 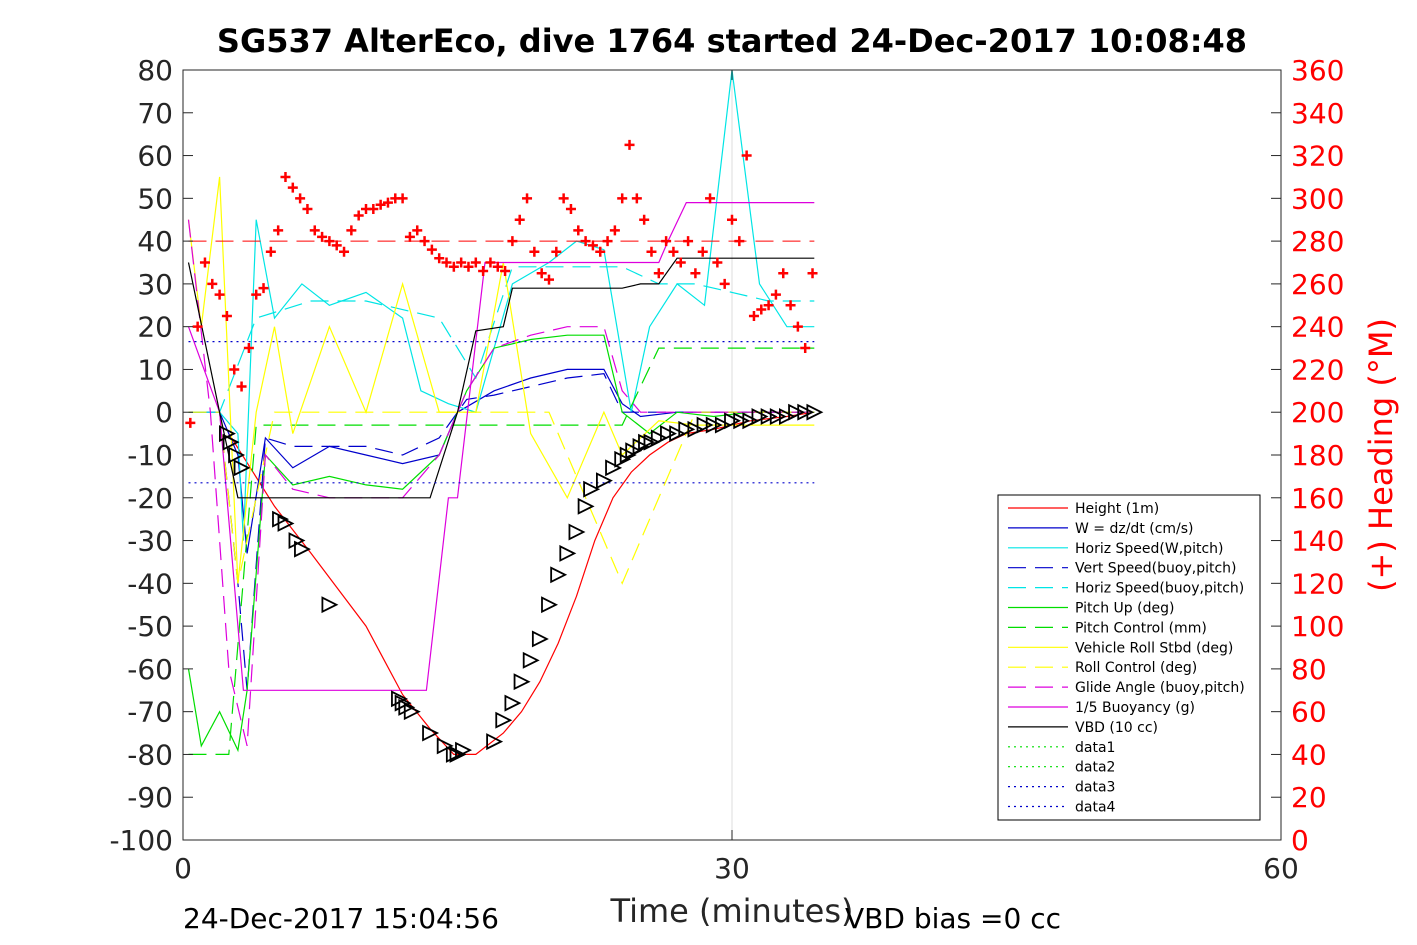 What do you see at coordinates (1309, 669) in the screenshot?
I see `y-right-tick-label: 80` at bounding box center [1309, 669].